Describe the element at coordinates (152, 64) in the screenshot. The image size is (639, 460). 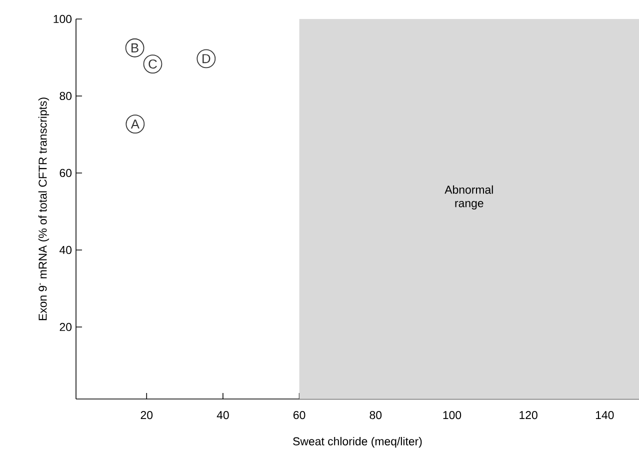
I see `annotation: C` at that location.